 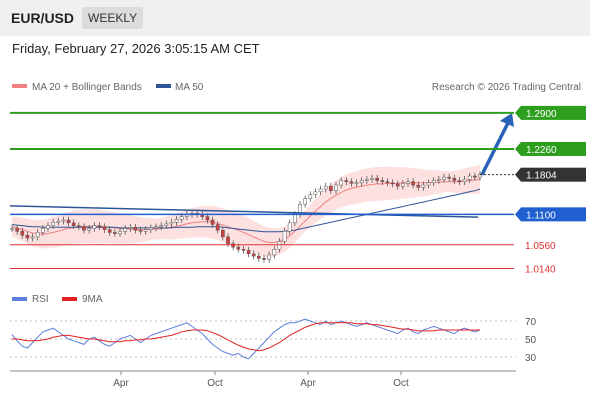 I want to click on symbol-label: EUR/USD, so click(x=43, y=18).